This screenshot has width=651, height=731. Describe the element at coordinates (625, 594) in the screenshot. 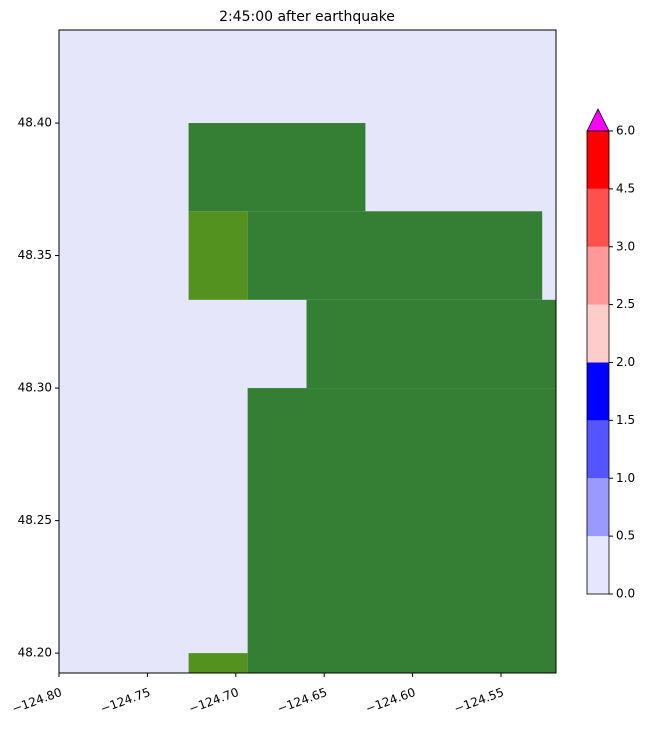

I see `colorbar-tick-label: 0.0` at that location.